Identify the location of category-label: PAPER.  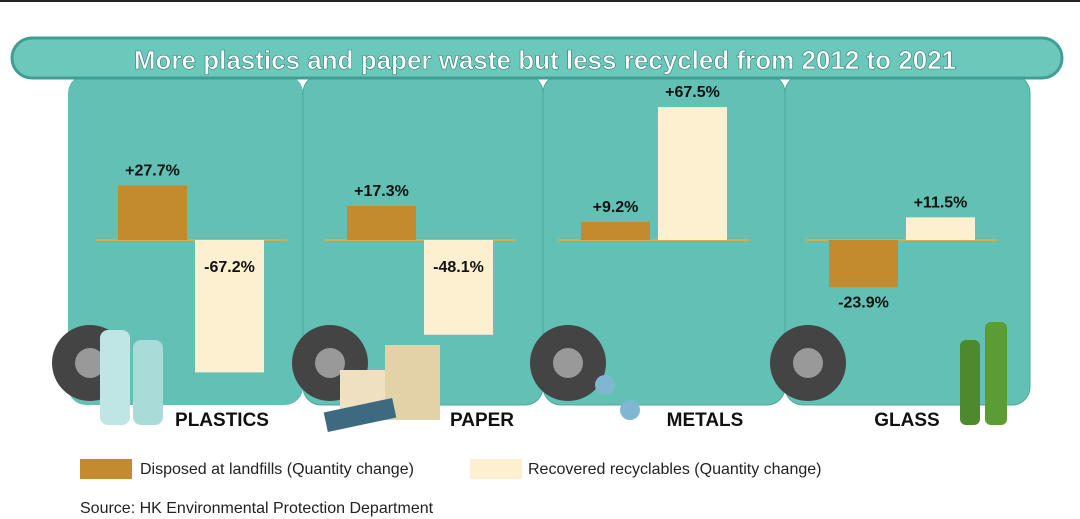
(482, 420).